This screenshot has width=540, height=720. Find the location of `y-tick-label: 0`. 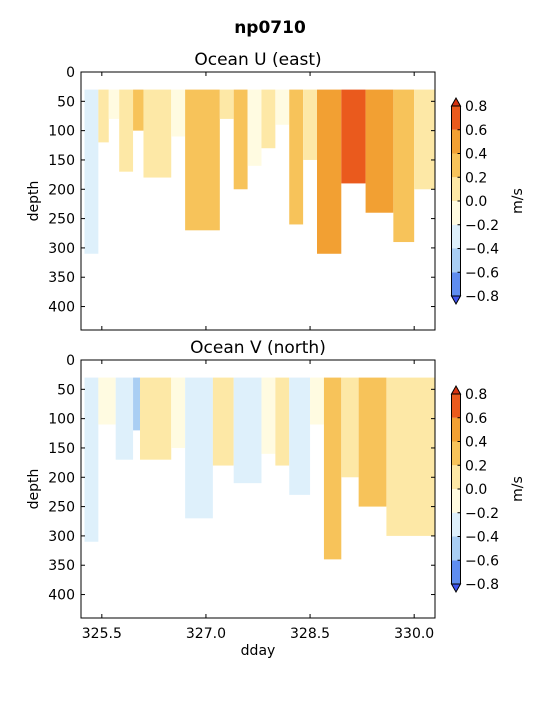

y-tick-label: 0 is located at coordinates (70, 361).